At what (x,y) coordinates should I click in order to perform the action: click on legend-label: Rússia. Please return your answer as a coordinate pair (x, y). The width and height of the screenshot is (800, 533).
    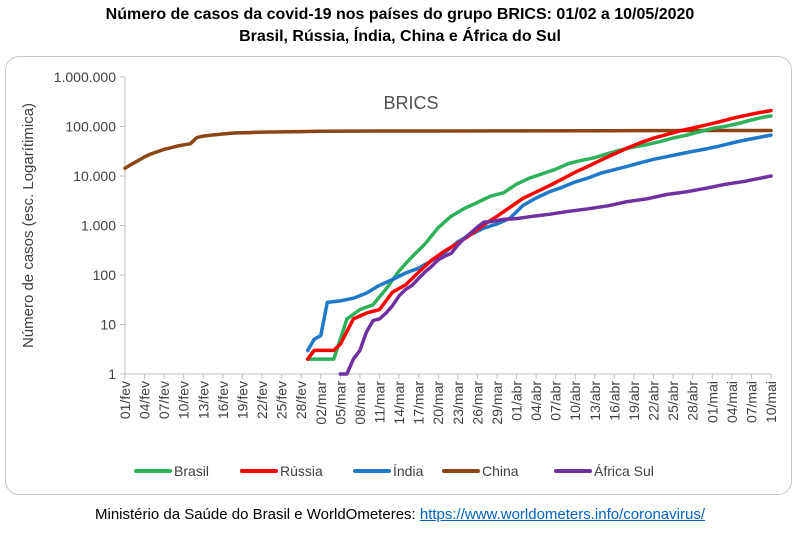
    Looking at the image, I should click on (301, 471).